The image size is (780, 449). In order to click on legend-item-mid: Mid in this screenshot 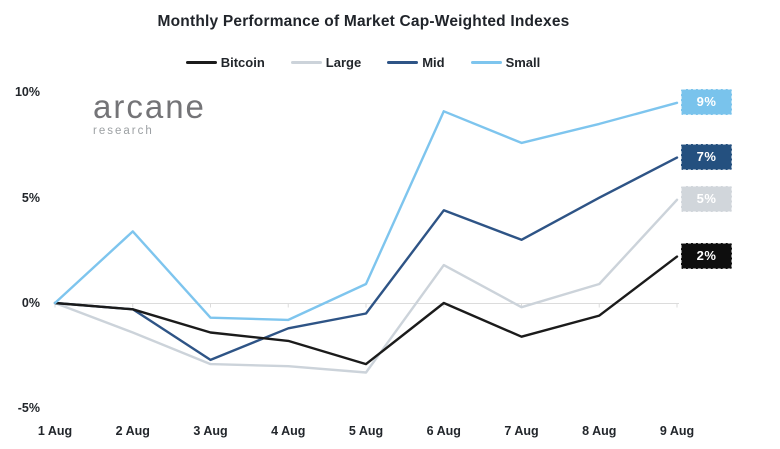, I will do `click(416, 62)`.